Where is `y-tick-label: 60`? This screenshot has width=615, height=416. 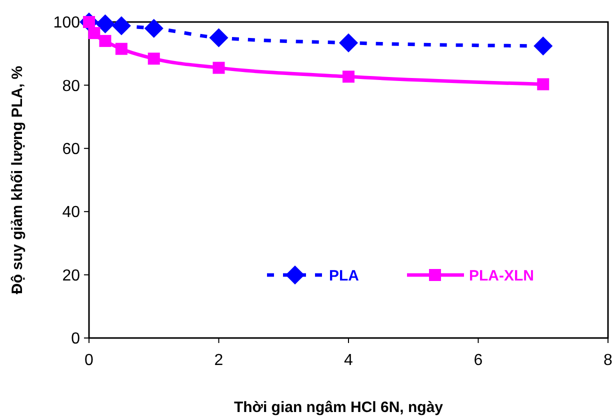 y-tick-label: 60 is located at coordinates (71, 149).